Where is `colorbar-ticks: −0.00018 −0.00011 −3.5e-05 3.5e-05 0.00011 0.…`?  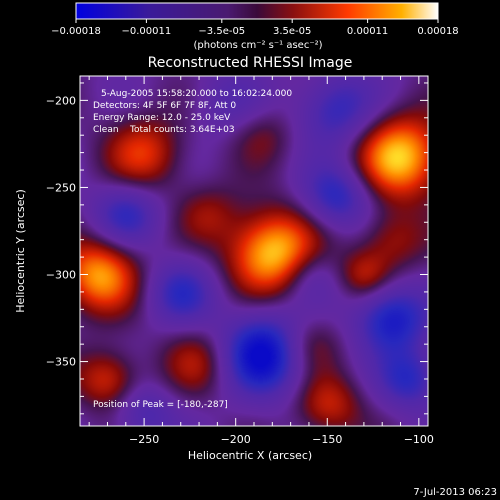
colorbar-ticks: −0.00018 −0.00011 −3.5e-05 3.5e-05 0.00011 0.… is located at coordinates (255, 28).